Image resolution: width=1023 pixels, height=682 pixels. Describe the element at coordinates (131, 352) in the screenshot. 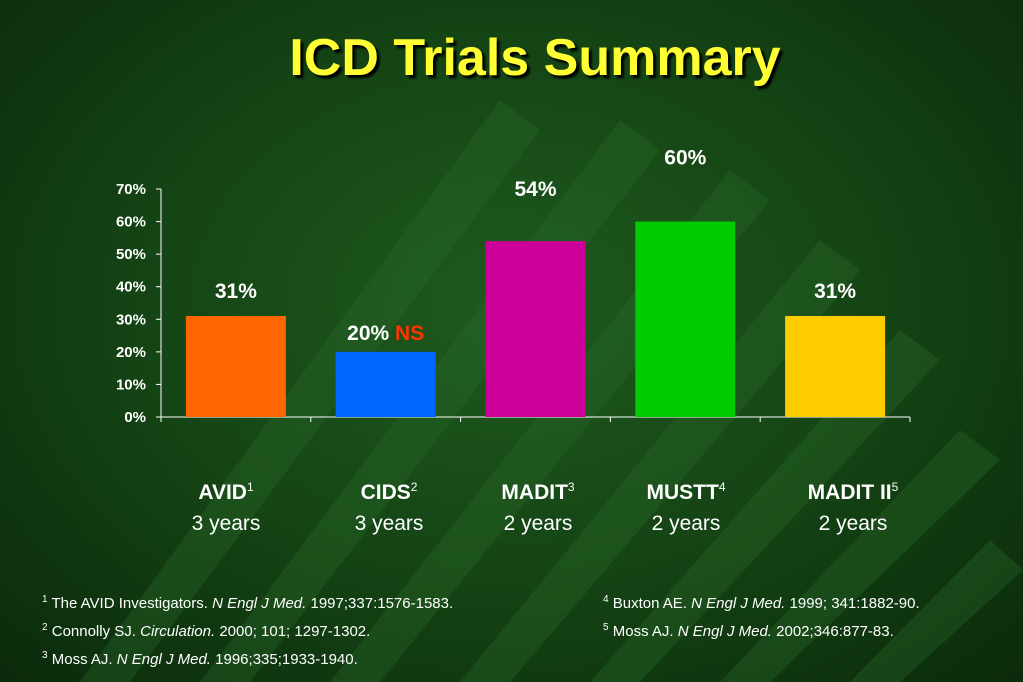

I see `y-tick-label: 20%` at that location.